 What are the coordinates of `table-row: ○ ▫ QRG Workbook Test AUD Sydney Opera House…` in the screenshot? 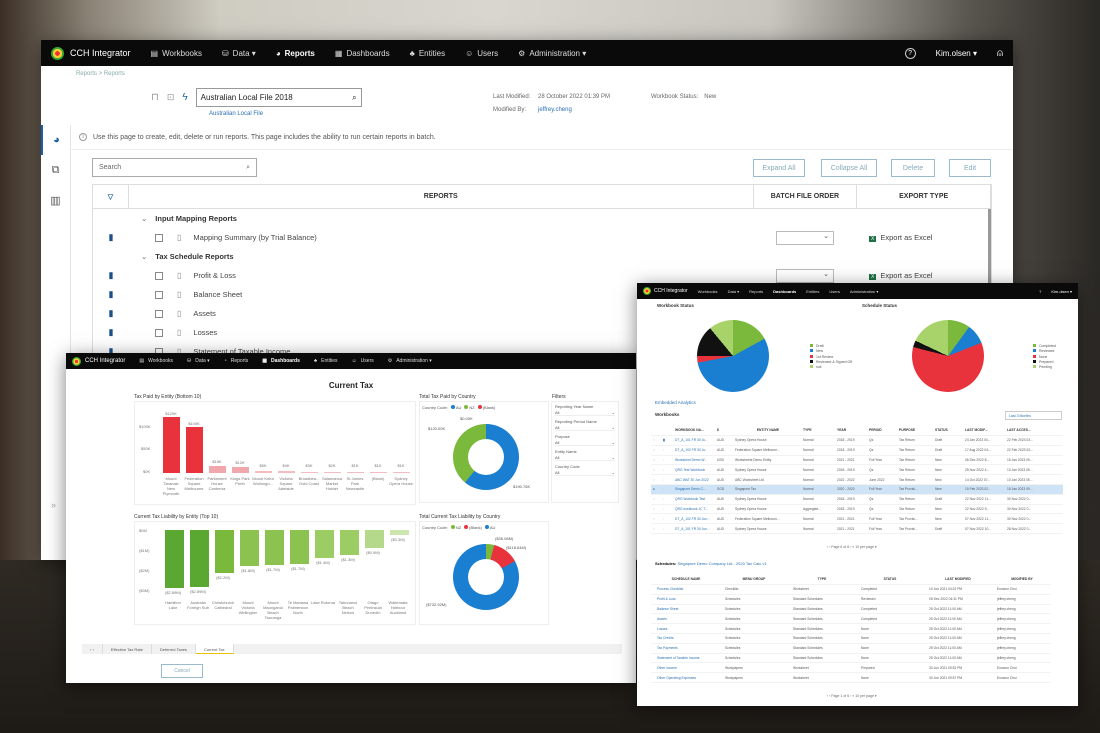 It's located at (857, 500).